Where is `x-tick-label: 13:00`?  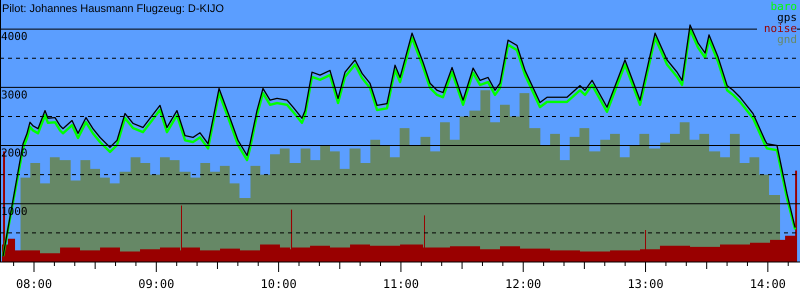 x-tick-label: 13:00 is located at coordinates (645, 284).